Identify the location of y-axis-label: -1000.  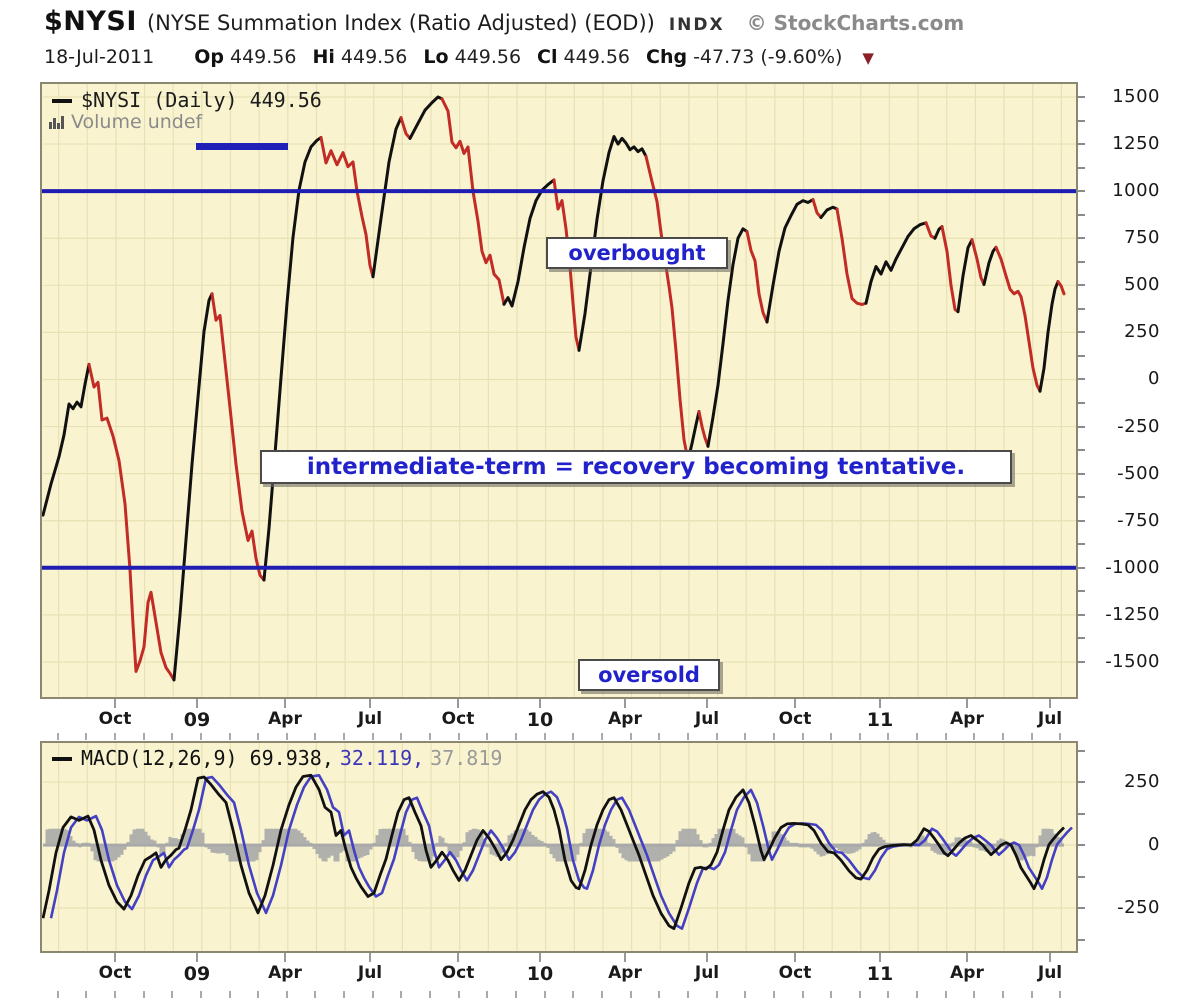
(1132, 567).